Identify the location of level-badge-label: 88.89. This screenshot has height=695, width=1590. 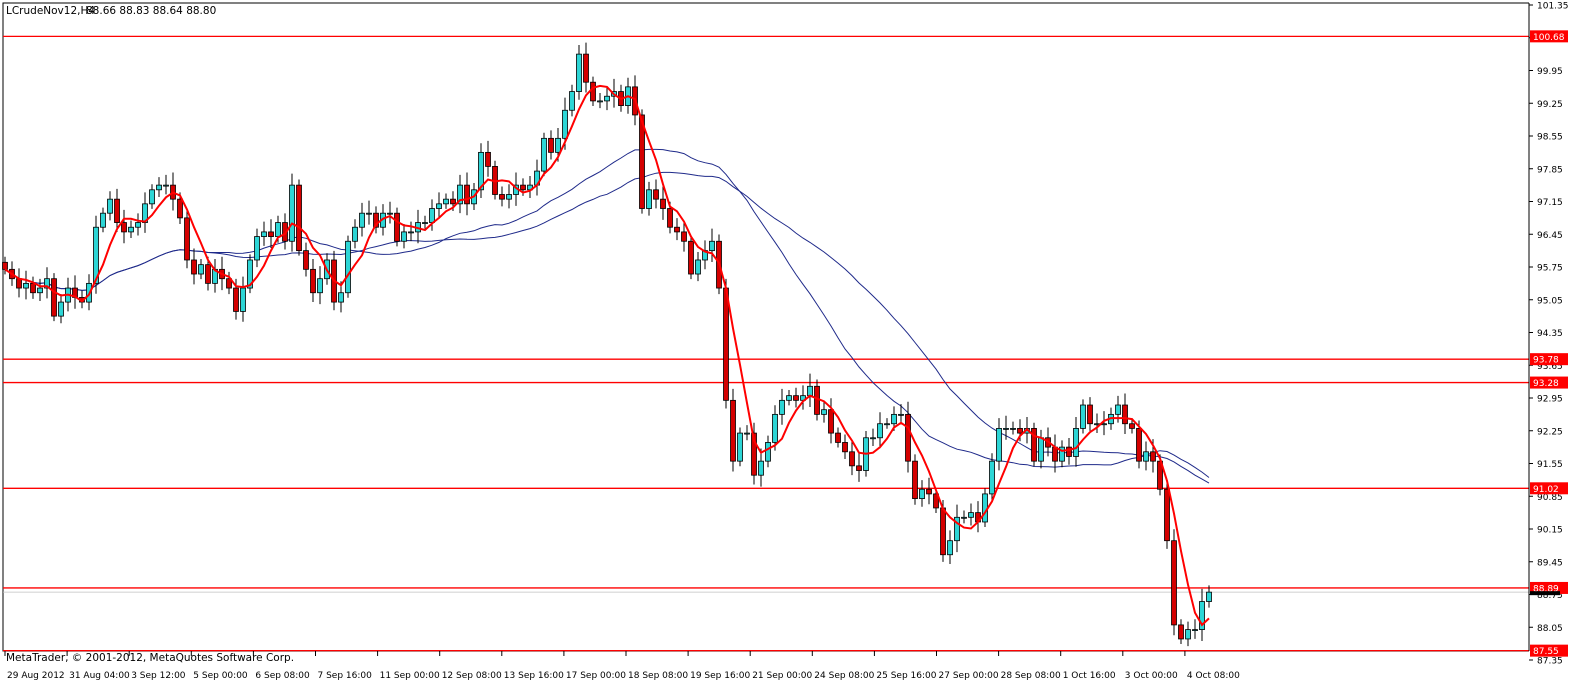
(1546, 589).